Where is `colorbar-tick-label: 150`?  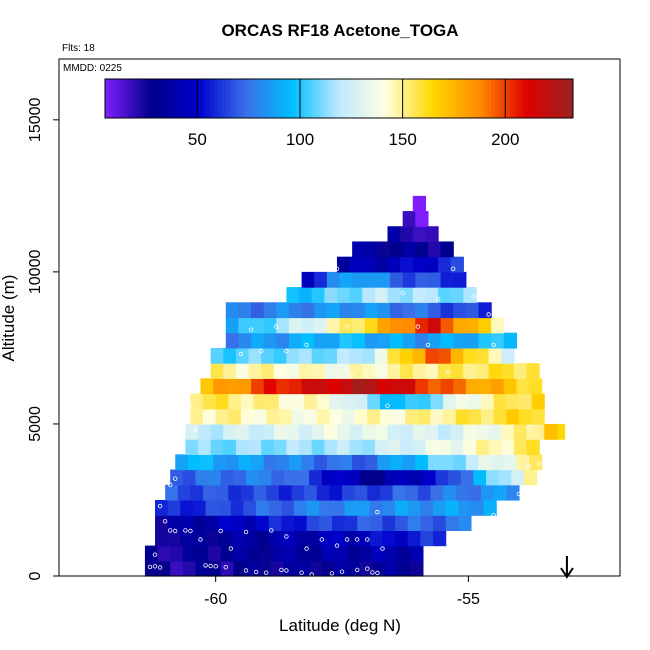 colorbar-tick-label: 150 is located at coordinates (402, 139).